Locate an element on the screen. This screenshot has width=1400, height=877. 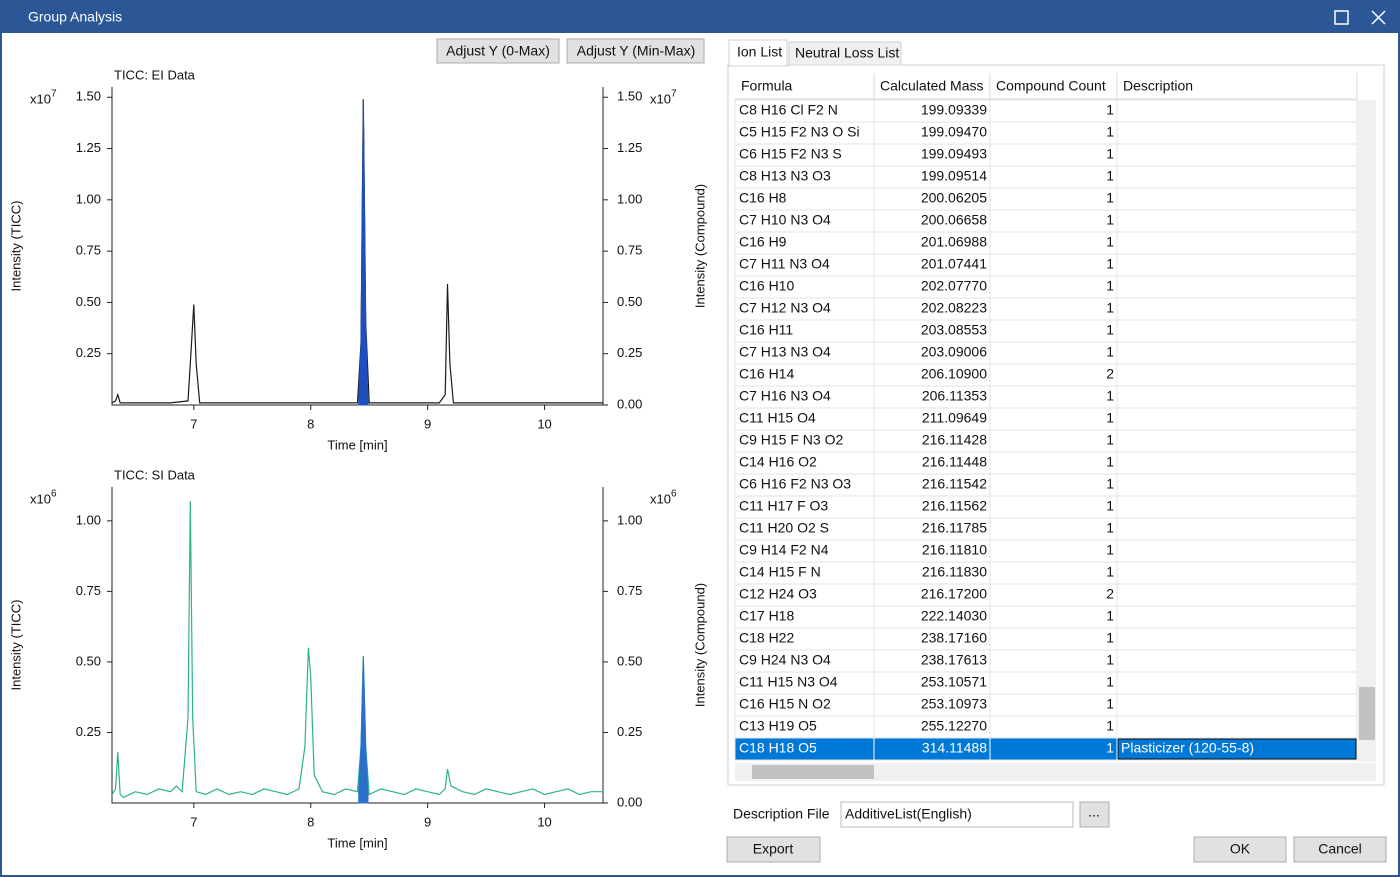
table-cell: 238.17160 is located at coordinates (954, 638).